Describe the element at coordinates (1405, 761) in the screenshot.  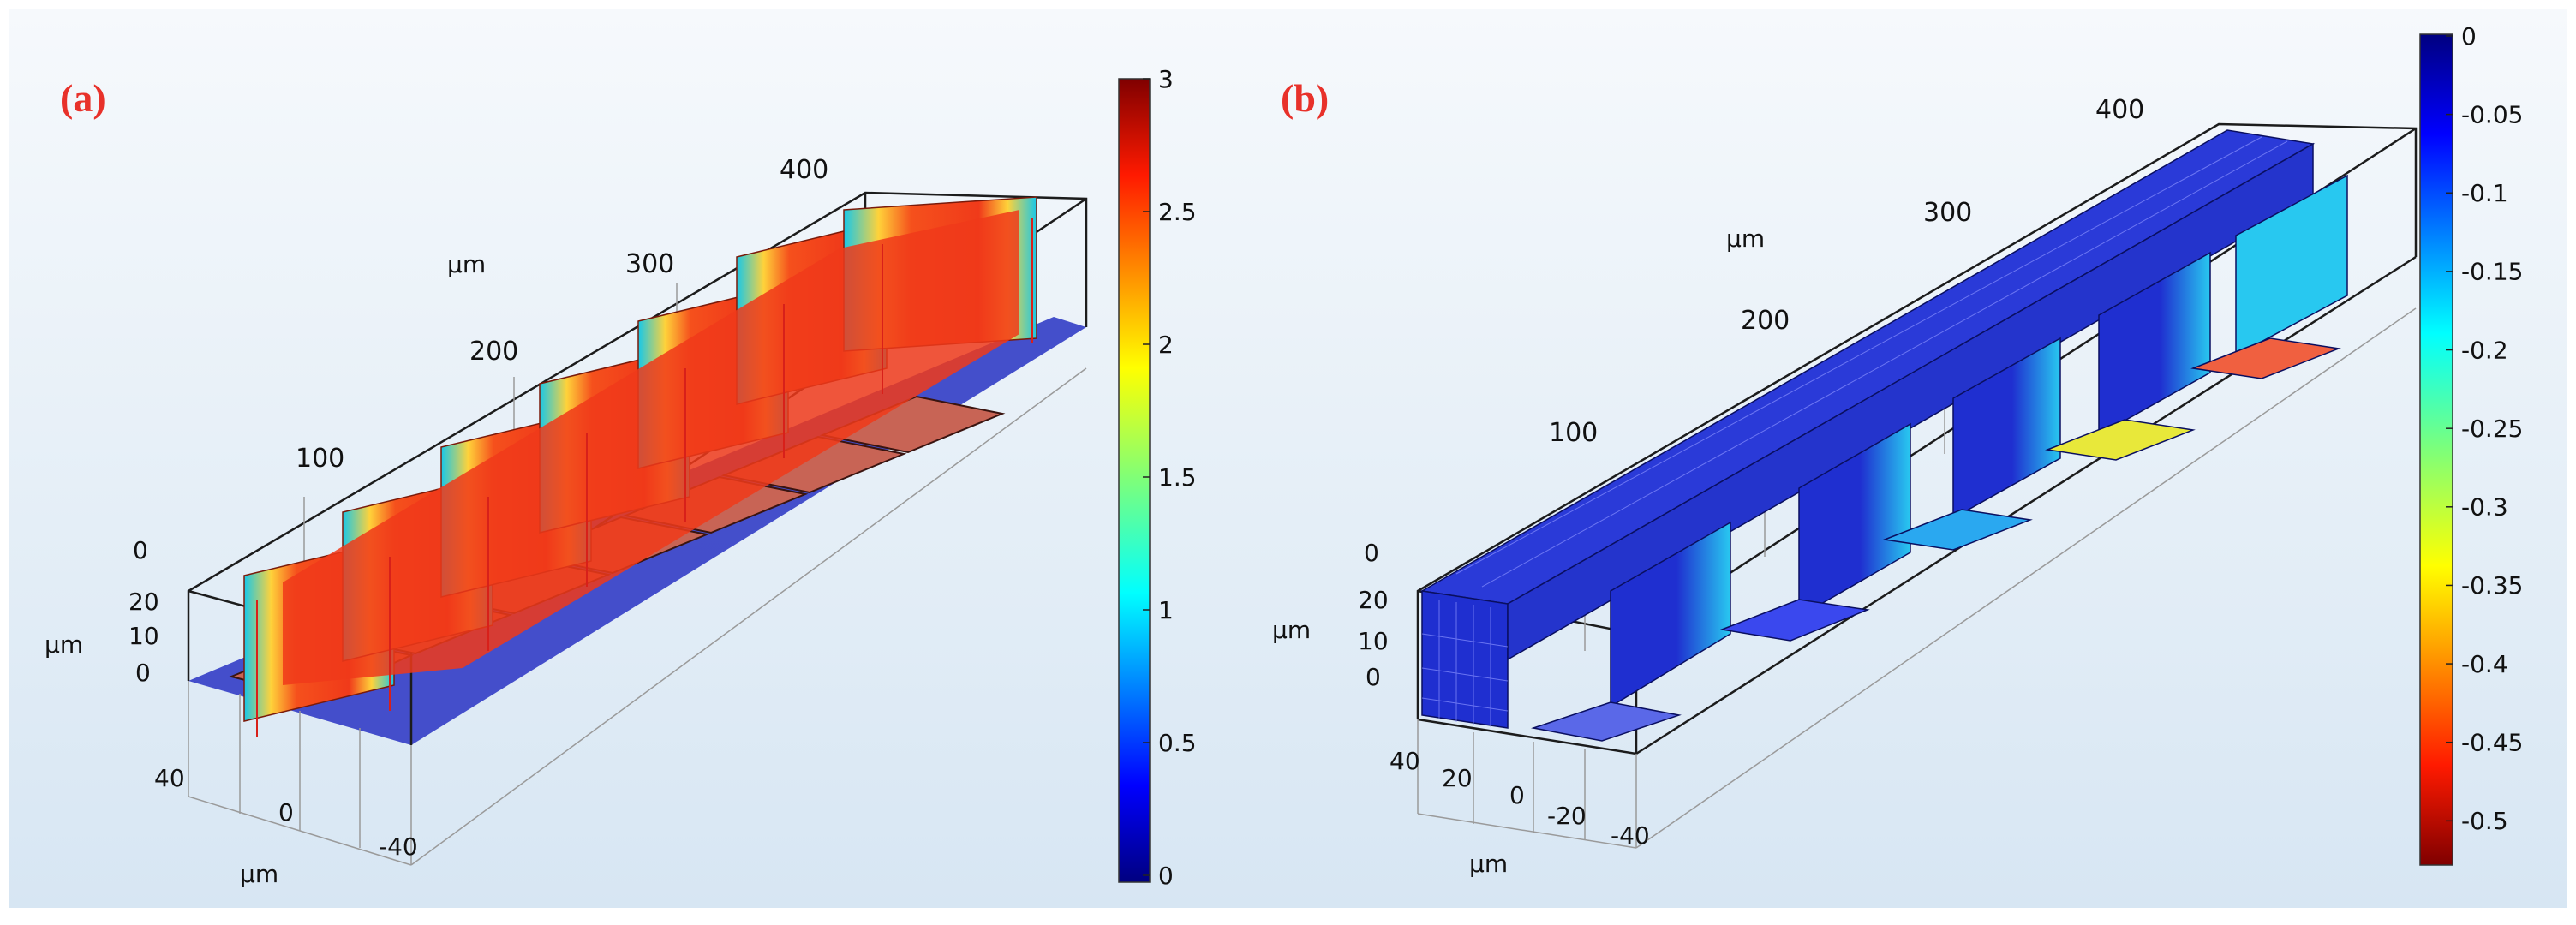
I see `panel-b-width-tick: 40` at that location.